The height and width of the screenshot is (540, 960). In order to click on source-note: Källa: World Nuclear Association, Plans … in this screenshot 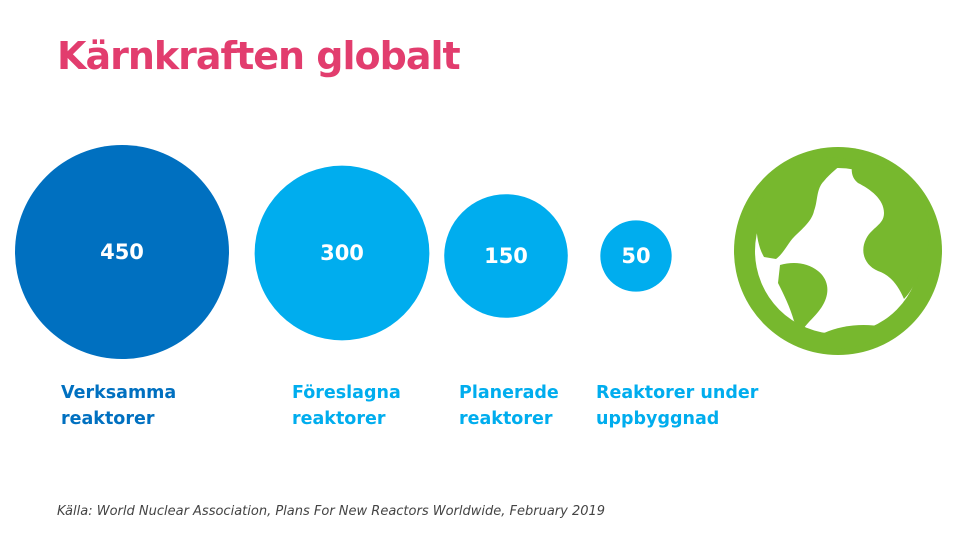, I will do `click(331, 511)`.